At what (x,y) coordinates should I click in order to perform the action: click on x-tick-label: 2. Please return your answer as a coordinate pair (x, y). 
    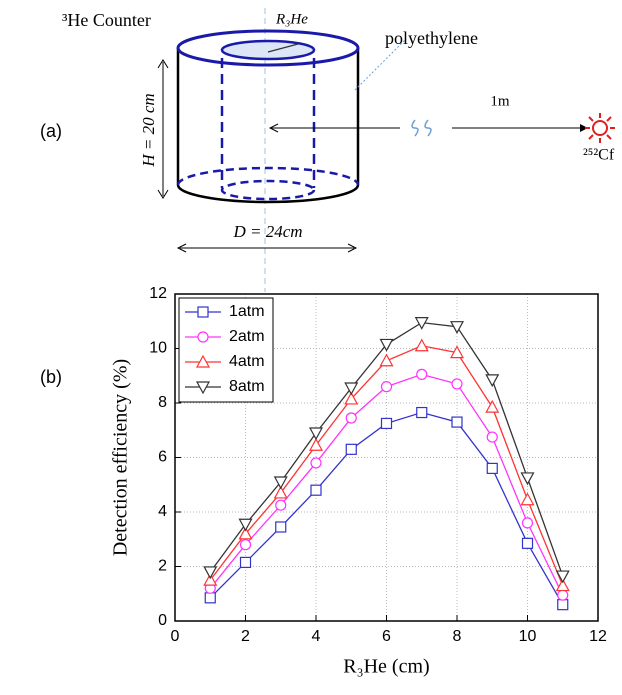
    Looking at the image, I should click on (245, 636).